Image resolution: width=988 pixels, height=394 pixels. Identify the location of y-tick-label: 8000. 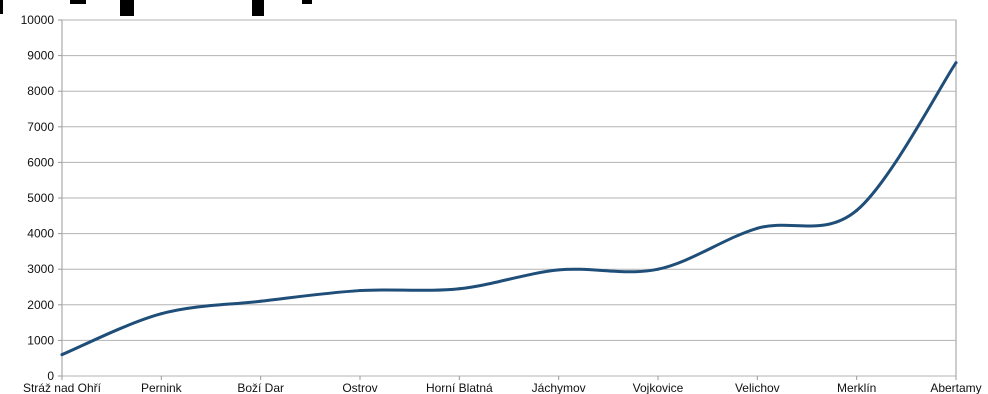
(40, 91).